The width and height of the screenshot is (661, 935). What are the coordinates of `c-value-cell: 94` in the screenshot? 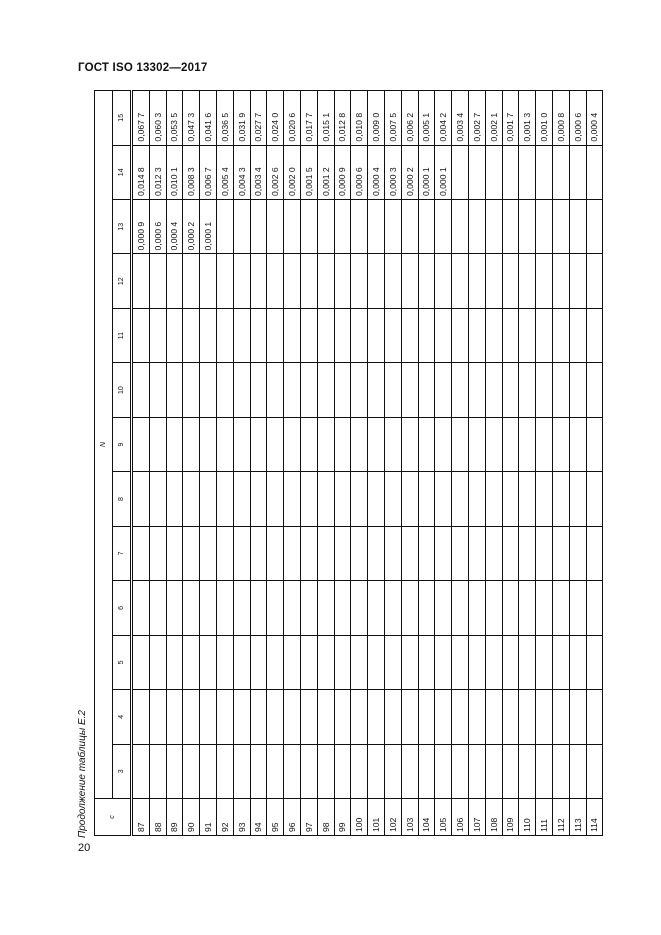 It's located at (258, 817).